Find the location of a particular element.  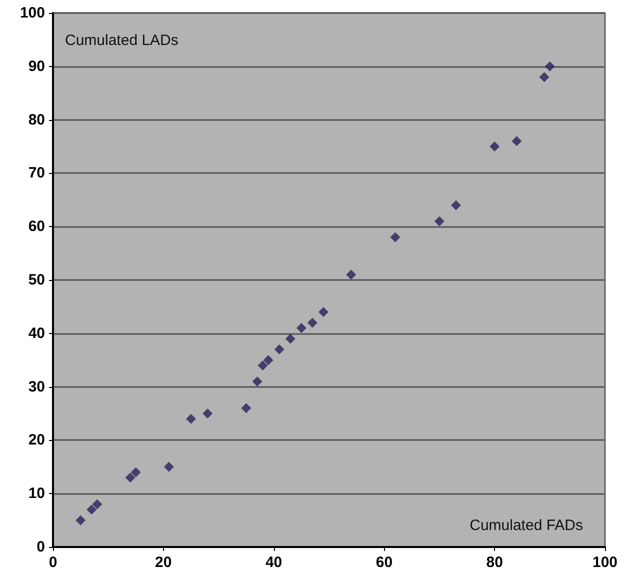

y-tick-label: 40 is located at coordinates (36, 333).